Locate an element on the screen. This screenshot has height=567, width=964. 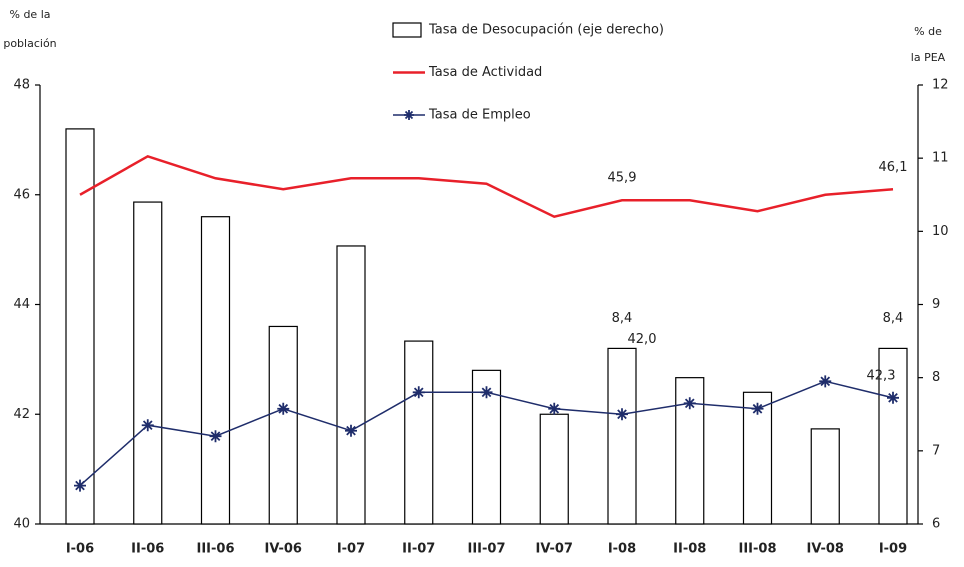
data-label: 42,3 is located at coordinates (881, 375).